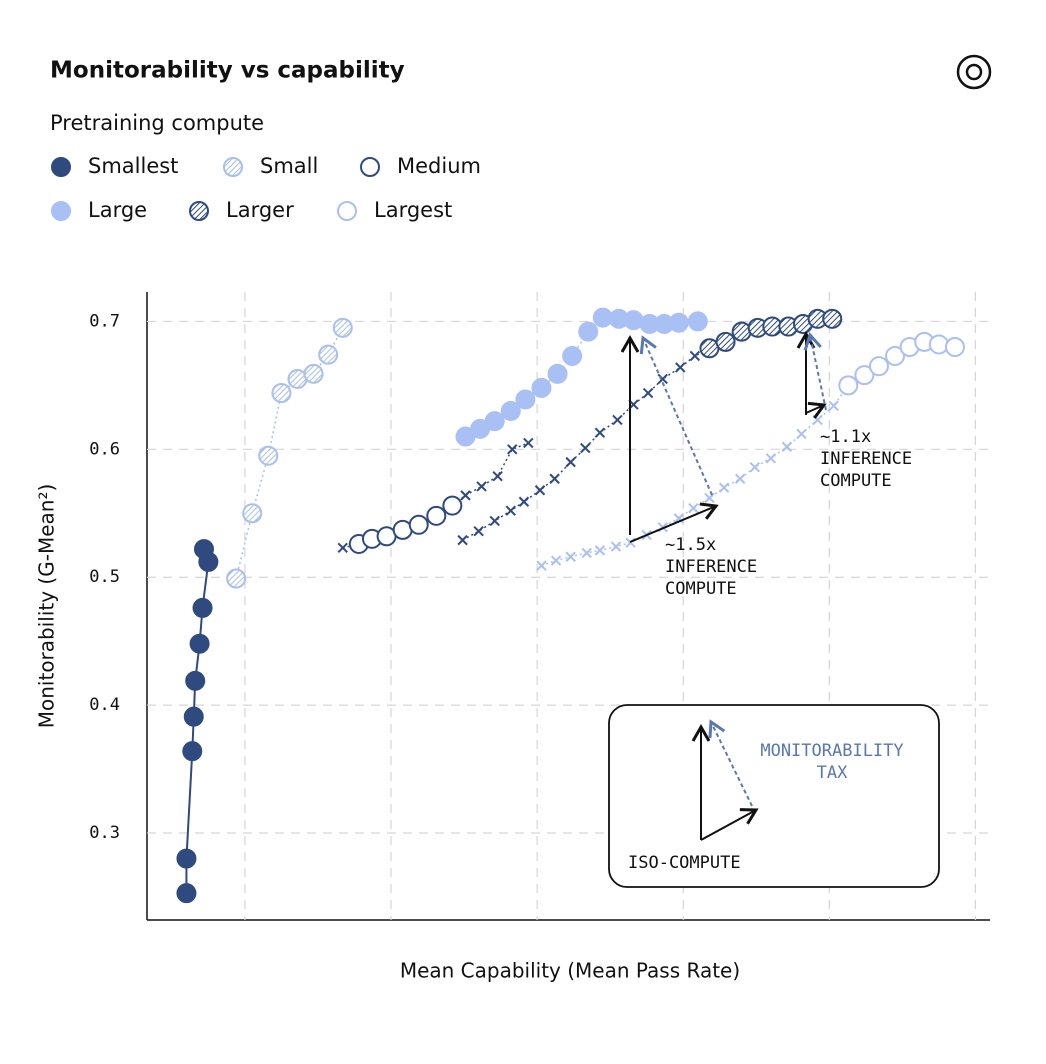  Describe the element at coordinates (831, 751) in the screenshot. I see `inset-label: MONITORABILITY` at that location.